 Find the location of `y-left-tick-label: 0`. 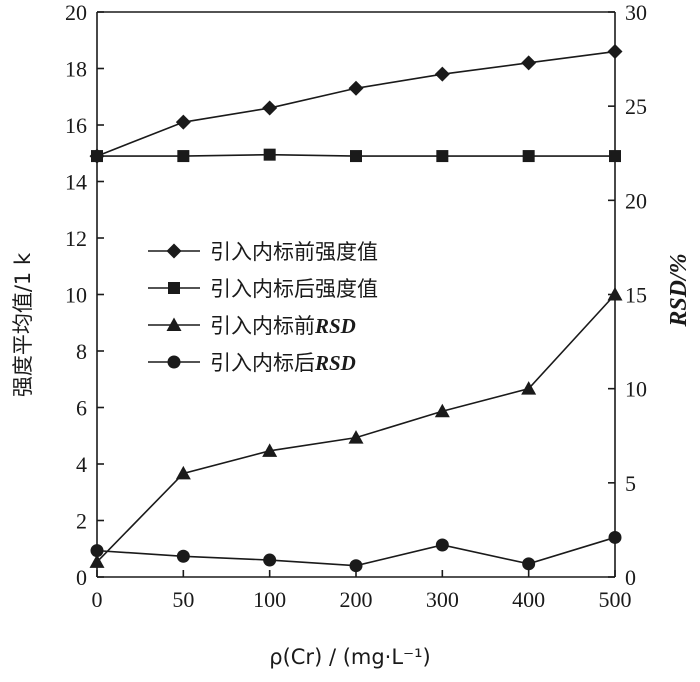

y-left-tick-label: 0 is located at coordinates (81, 577).